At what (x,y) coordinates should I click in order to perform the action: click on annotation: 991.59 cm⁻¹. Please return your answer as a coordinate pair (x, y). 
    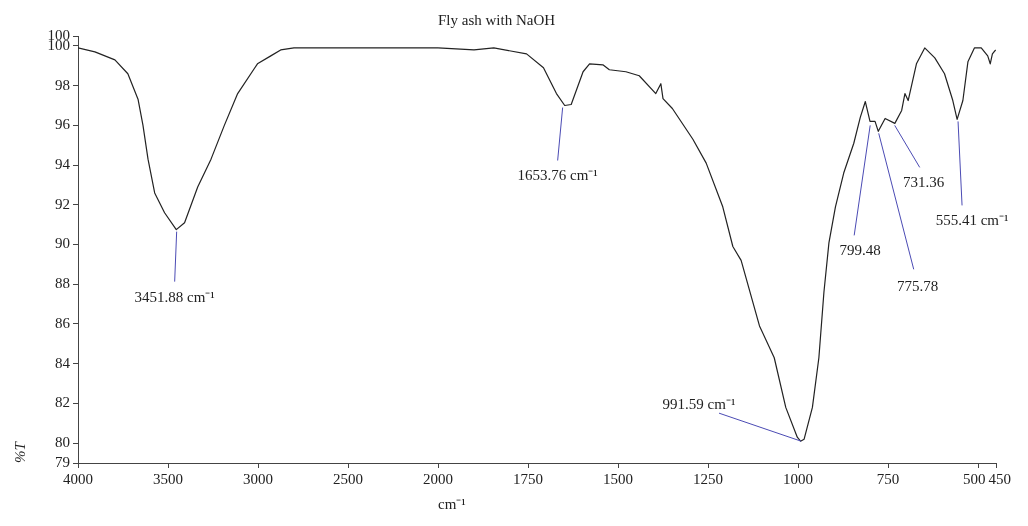
    Looking at the image, I should click on (699, 404).